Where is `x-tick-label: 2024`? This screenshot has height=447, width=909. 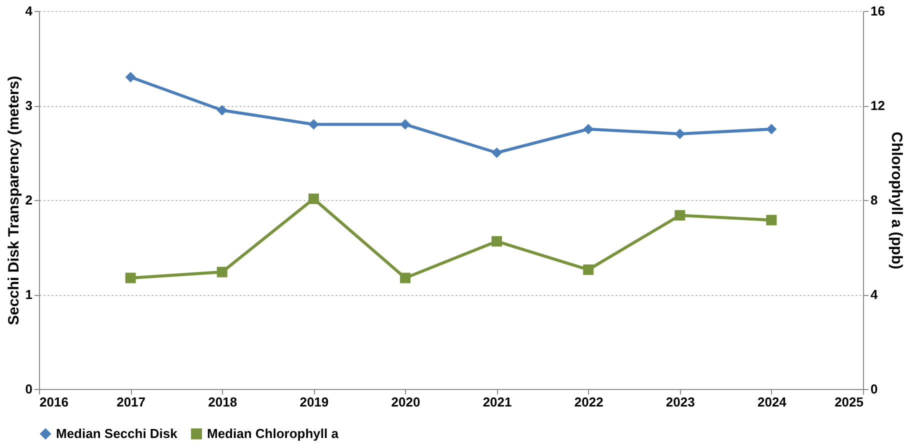
x-tick-label: 2024 is located at coordinates (772, 402).